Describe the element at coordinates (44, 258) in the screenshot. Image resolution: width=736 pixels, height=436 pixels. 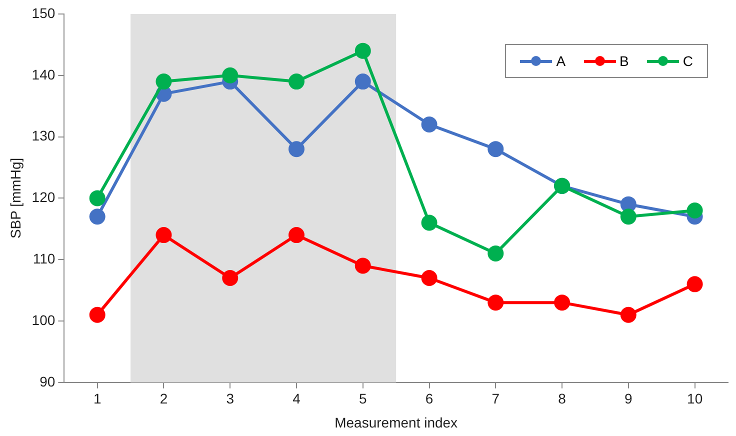
I see `y-tick-label: 110` at that location.